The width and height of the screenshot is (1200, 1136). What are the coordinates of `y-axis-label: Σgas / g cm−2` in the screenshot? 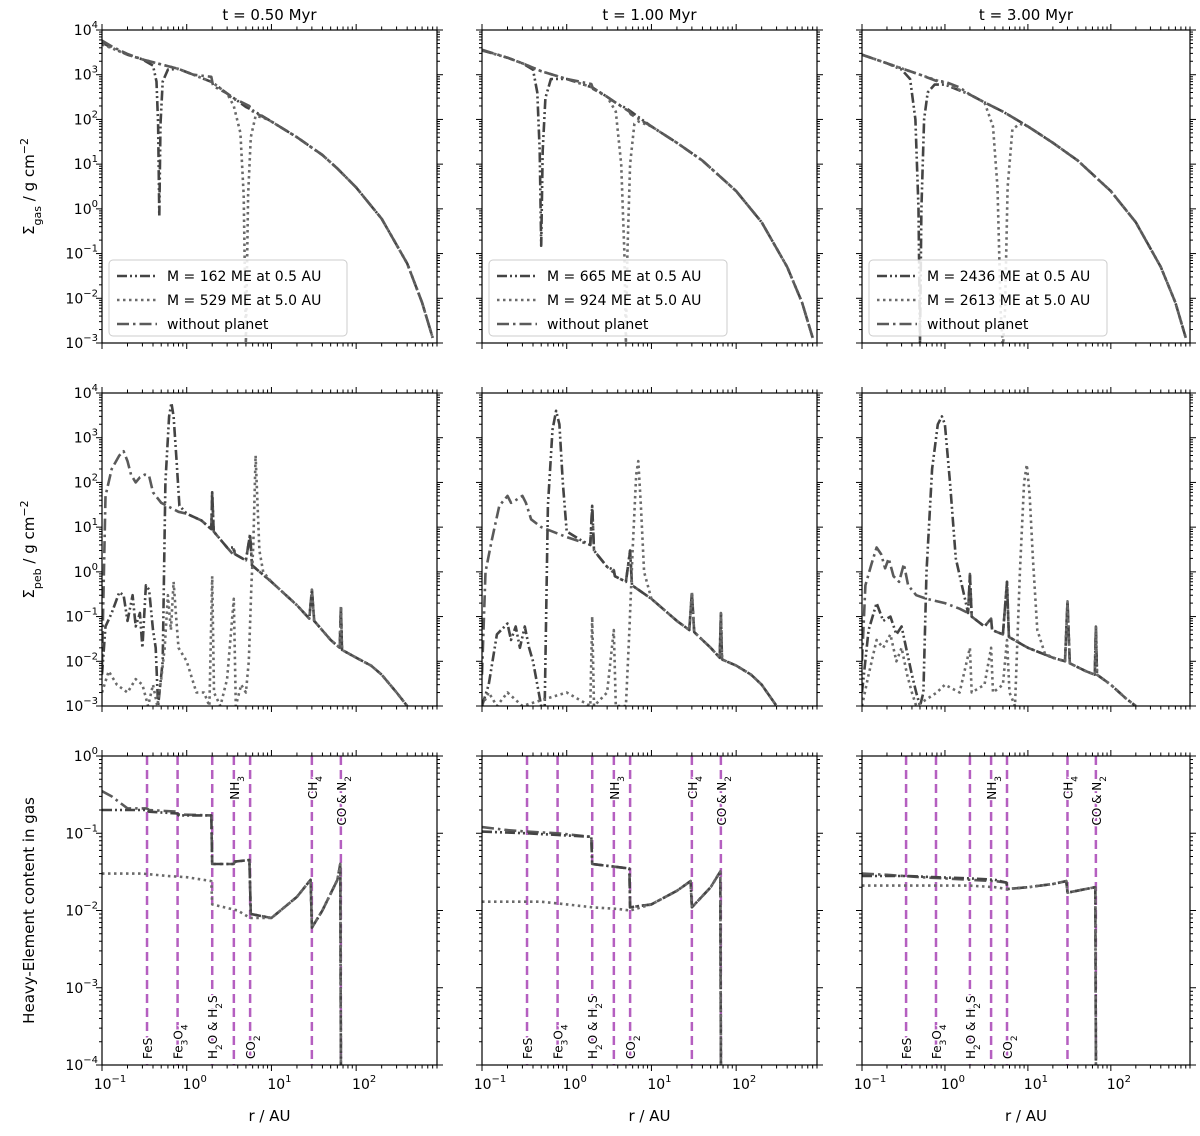 It's located at (31, 186).